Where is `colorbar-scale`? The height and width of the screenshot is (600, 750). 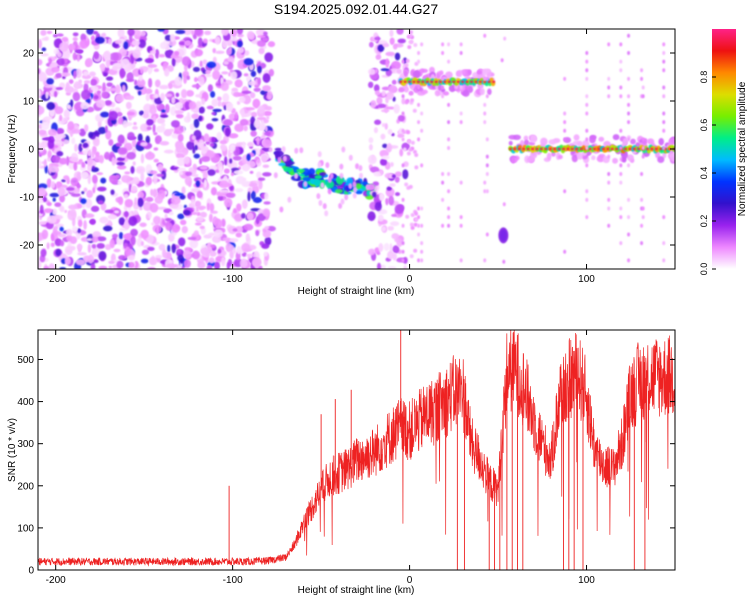 colorbar-scale is located at coordinates (724, 149).